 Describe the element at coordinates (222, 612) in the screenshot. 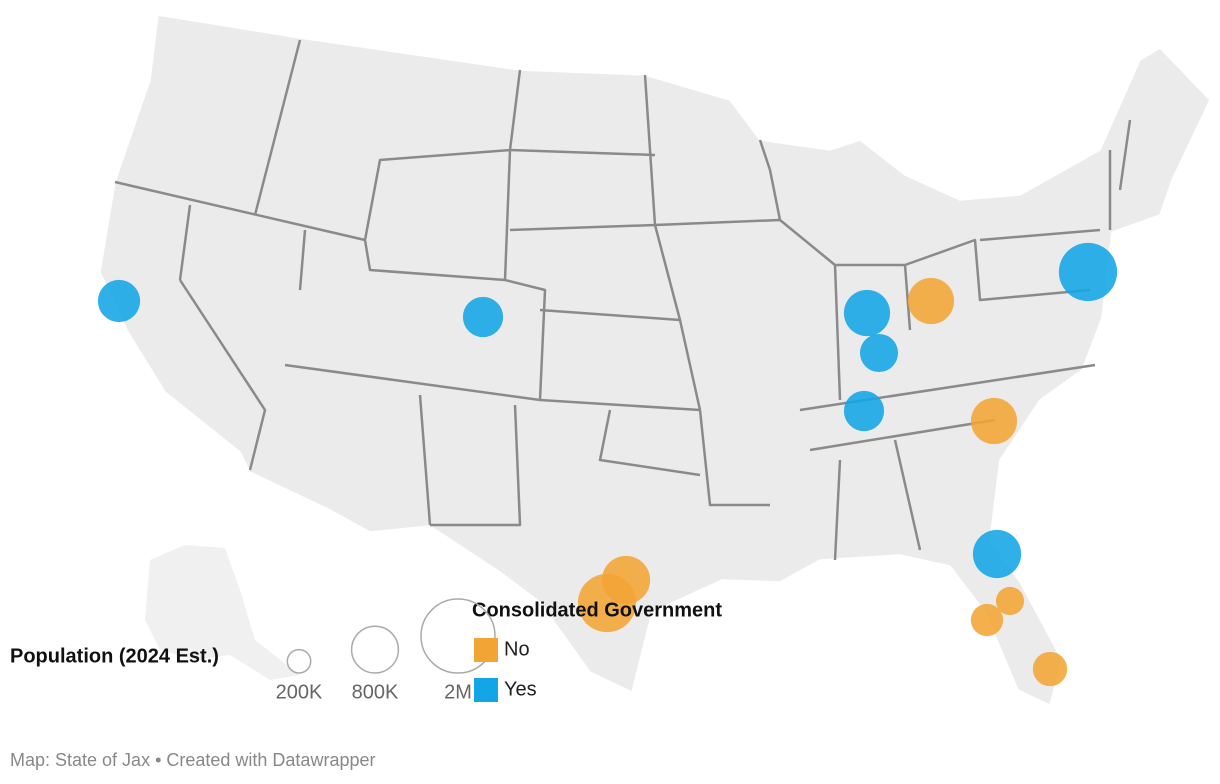

I see `alaska` at that location.